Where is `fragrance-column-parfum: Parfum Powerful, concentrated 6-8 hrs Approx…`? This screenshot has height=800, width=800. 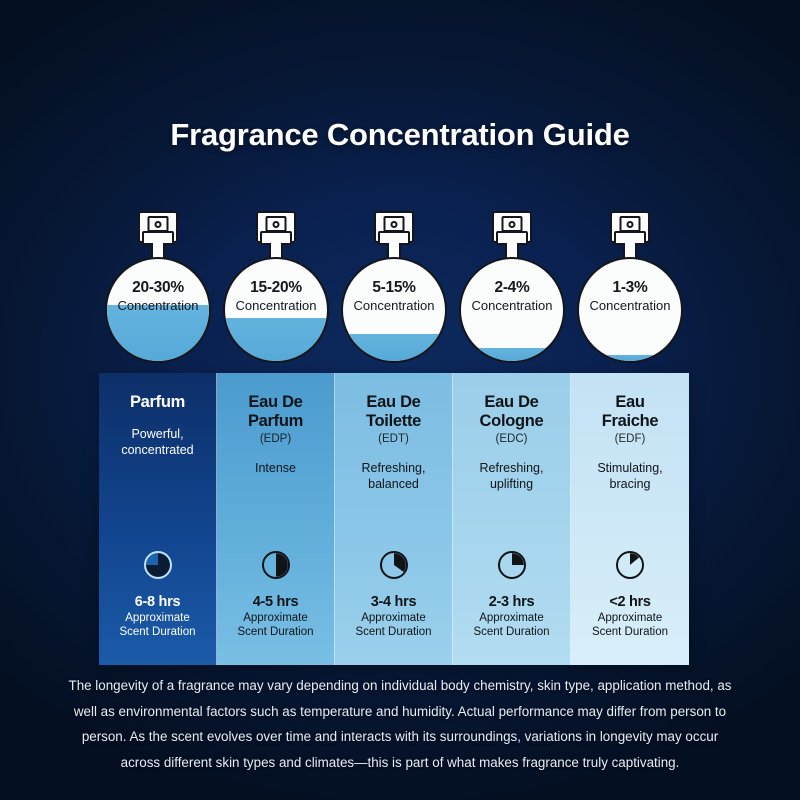 fragrance-column-parfum: Parfum Powerful, concentrated 6-8 hrs Approx… is located at coordinates (158, 519).